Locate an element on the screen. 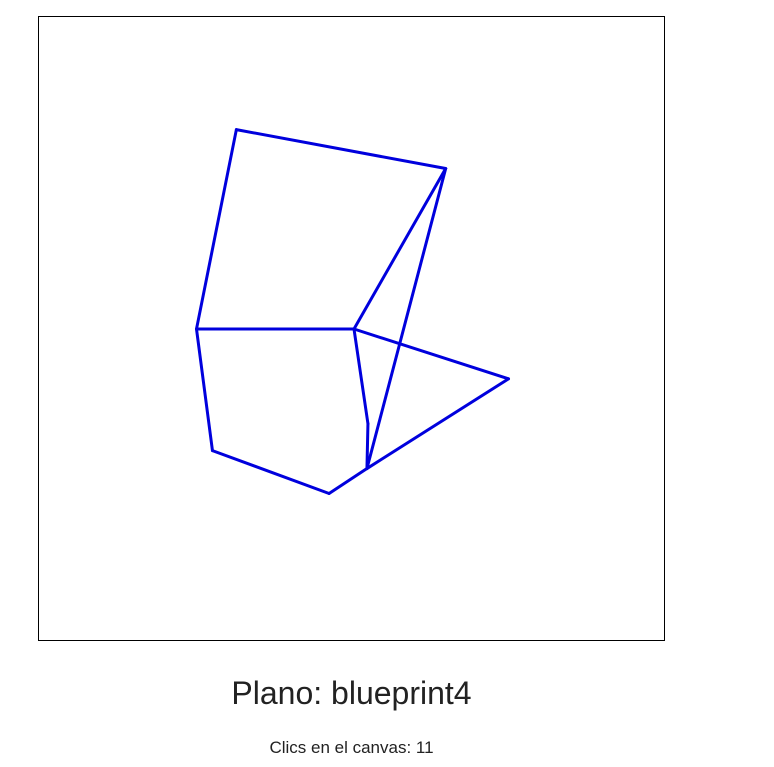  plan-title: Plano: blueprint4 is located at coordinates (351, 693).